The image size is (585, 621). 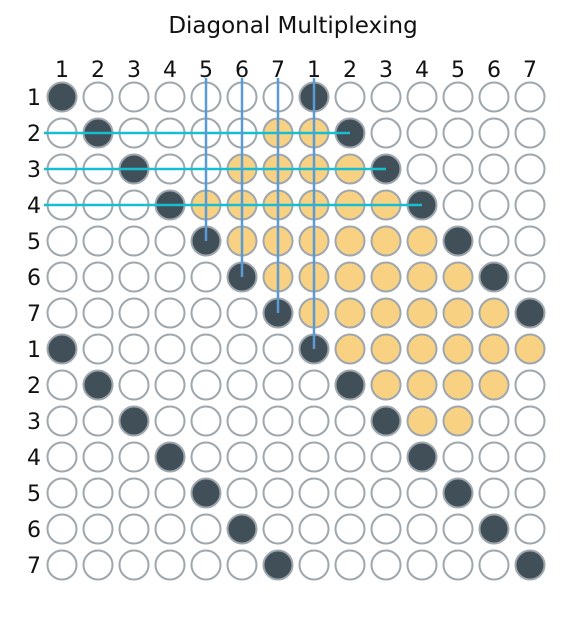 What do you see at coordinates (494, 70) in the screenshot?
I see `column-label: 6` at bounding box center [494, 70].